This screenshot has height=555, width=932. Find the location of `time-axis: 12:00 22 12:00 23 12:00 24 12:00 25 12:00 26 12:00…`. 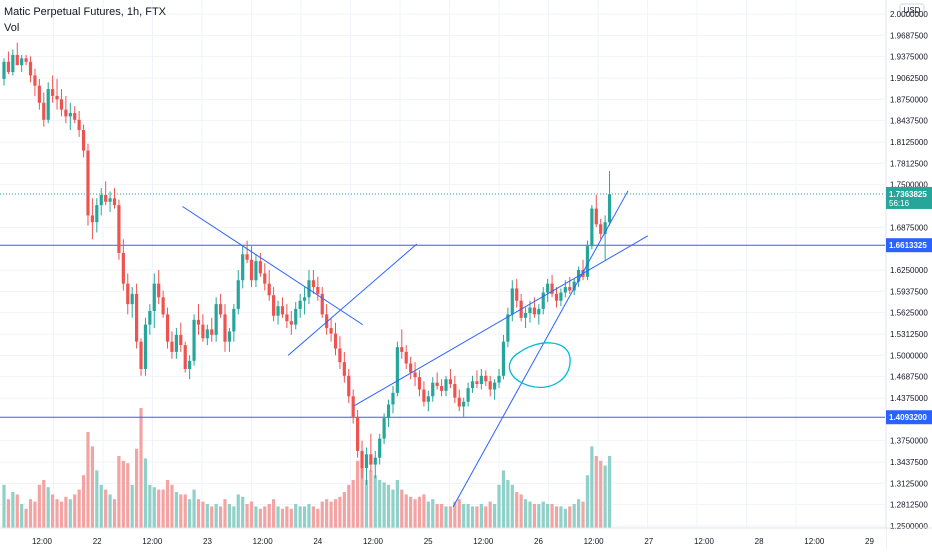

time-axis: 12:00 22 12:00 23 12:00 24 12:00 25 12:00 26 12:00… is located at coordinates (466, 538).